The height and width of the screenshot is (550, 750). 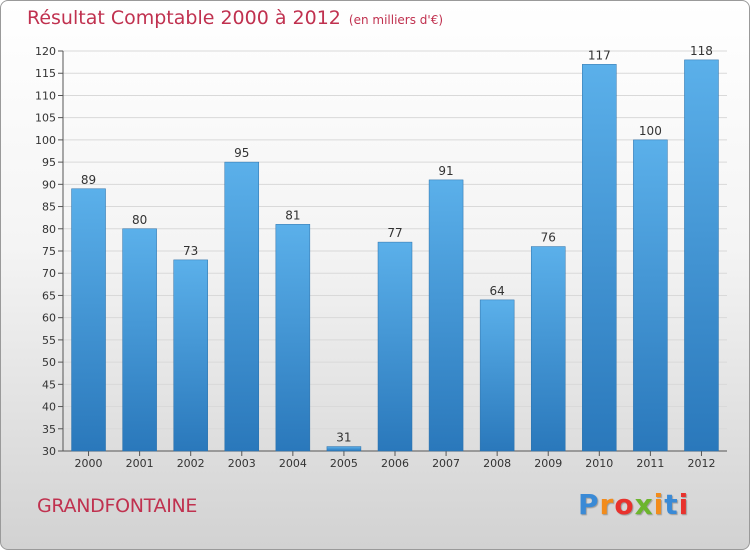 What do you see at coordinates (650, 295) in the screenshot?
I see `bar-2011` at bounding box center [650, 295].